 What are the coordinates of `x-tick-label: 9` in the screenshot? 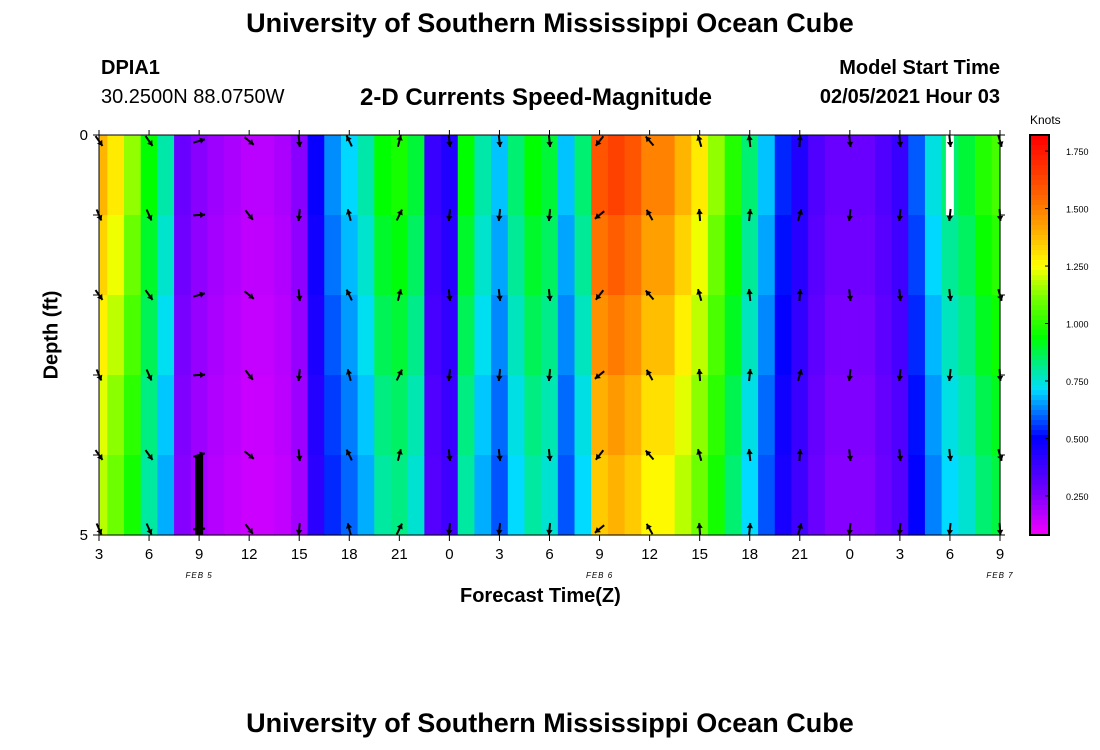 It's located at (599, 554).